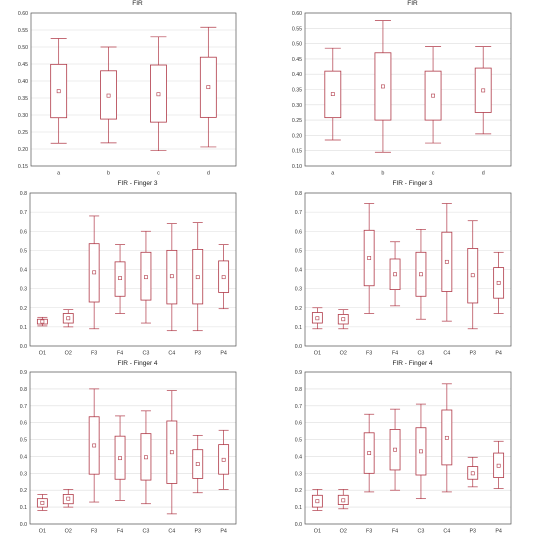 This screenshot has height=538, width=550. I want to click on y-tick-label: 0.45, so click(297, 60).